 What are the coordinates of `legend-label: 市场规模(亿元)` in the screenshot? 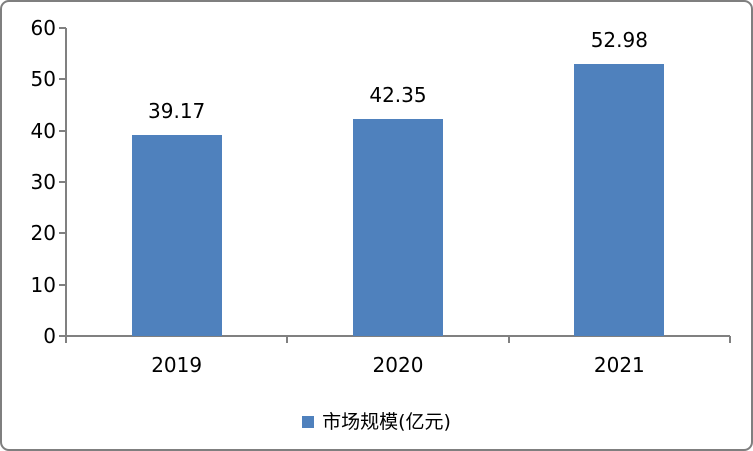 It's located at (386, 422).